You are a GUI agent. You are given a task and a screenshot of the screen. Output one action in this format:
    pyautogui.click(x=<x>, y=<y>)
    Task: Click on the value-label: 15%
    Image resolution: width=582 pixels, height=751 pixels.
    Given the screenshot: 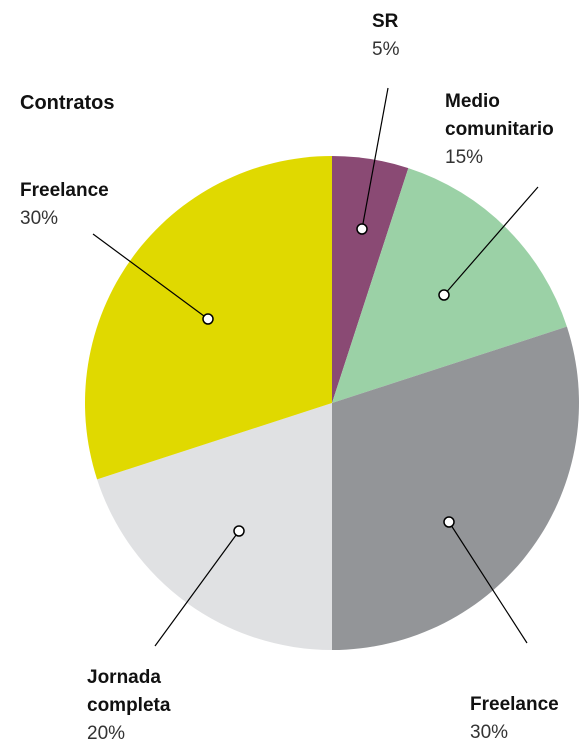 What is the action you would take?
    pyautogui.click(x=464, y=157)
    